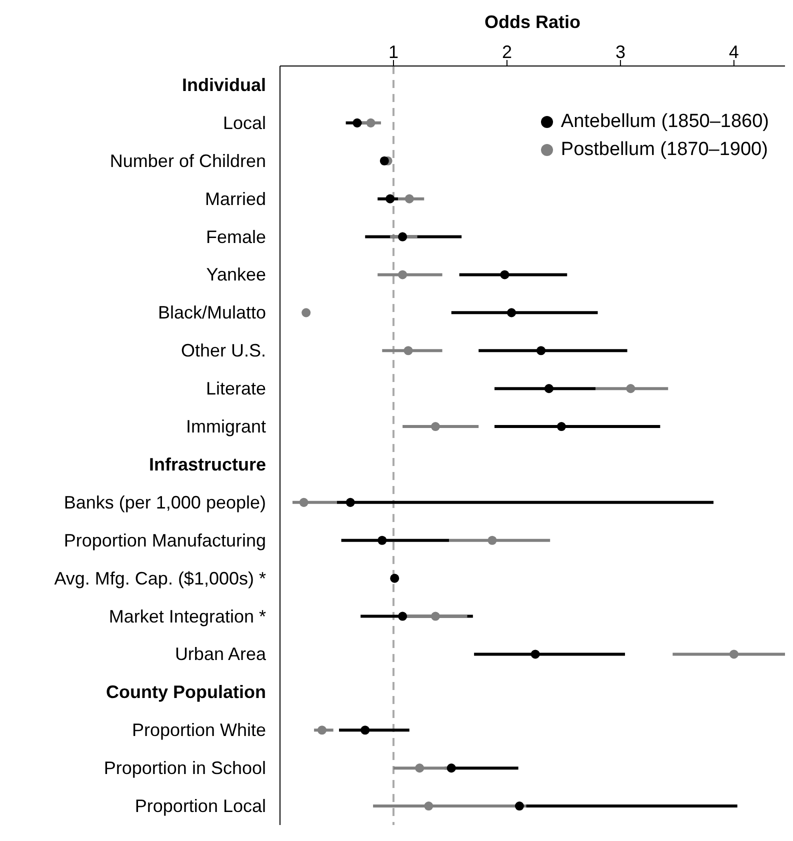 Image resolution: width=793 pixels, height=841 pixels. I want to click on y-tick-label: Urban Area, so click(220, 654).